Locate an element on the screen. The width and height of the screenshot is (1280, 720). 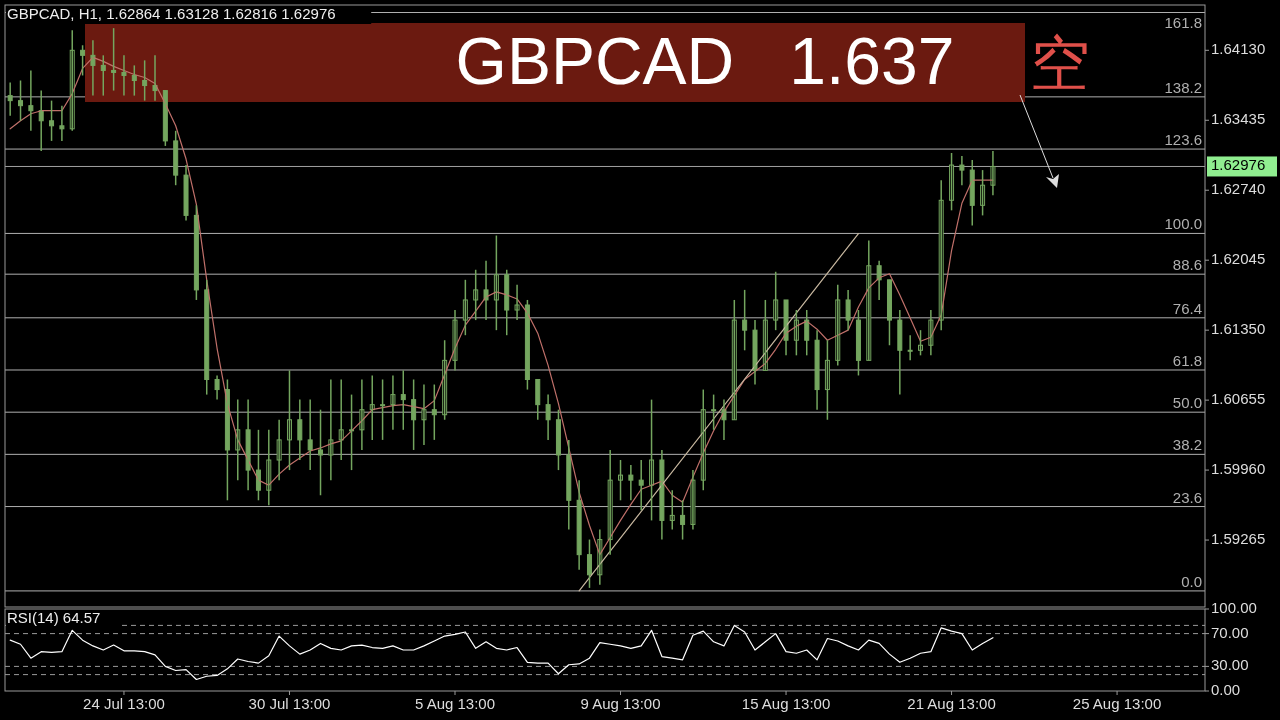
banner: GBPCAD 1.637 is located at coordinates (555, 62).